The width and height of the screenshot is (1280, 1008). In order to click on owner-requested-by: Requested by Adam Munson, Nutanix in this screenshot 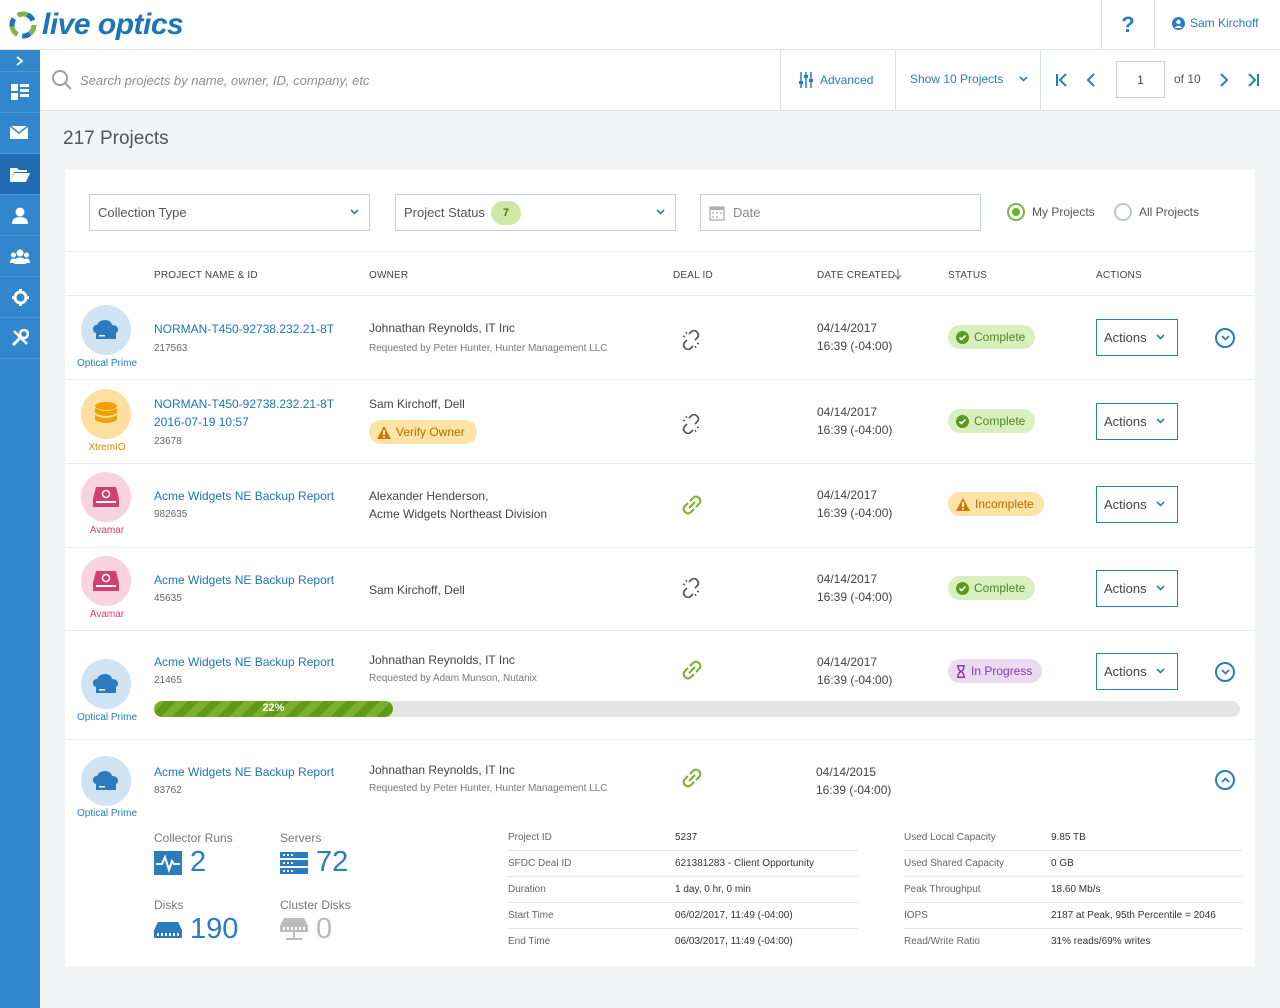, I will do `click(453, 678)`.